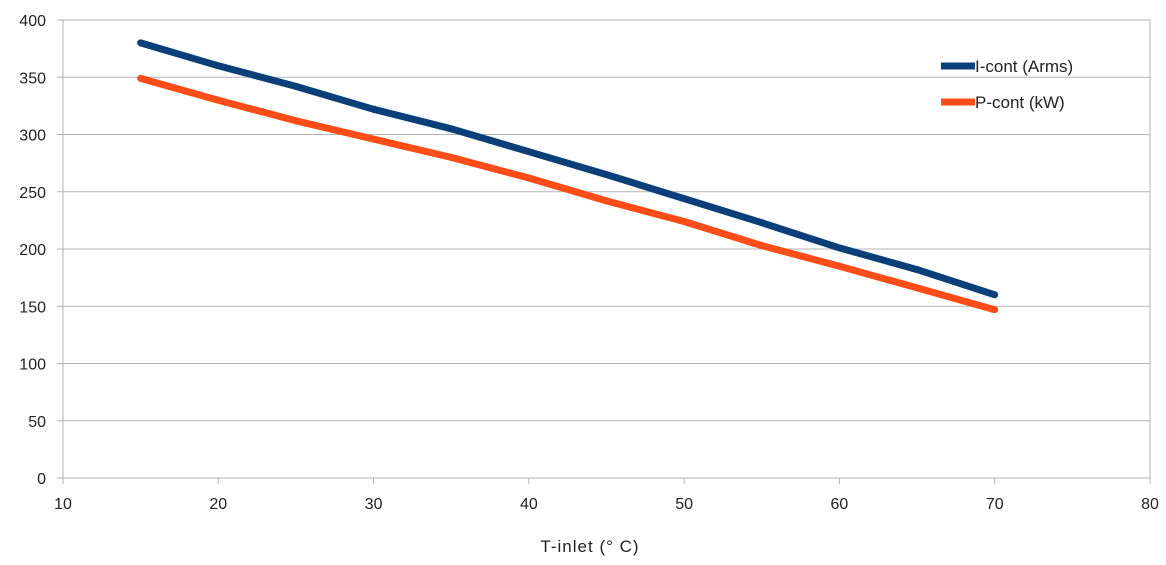 Image resolution: width=1166 pixels, height=565 pixels. What do you see at coordinates (684, 504) in the screenshot?
I see `x-tick-label: 50` at bounding box center [684, 504].